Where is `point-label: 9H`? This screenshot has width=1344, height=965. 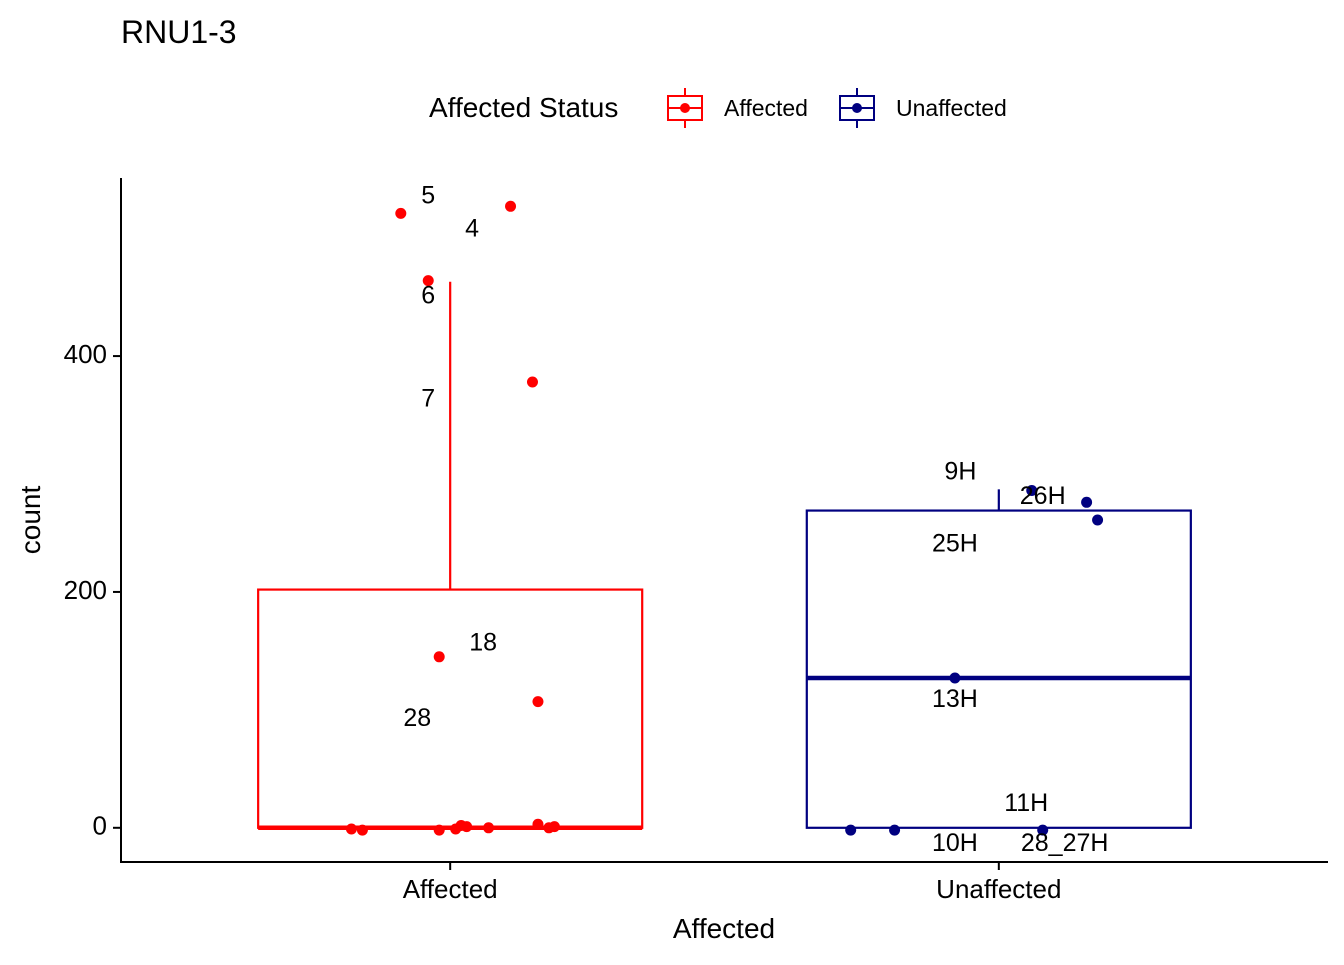
point-label: 9H is located at coordinates (960, 471).